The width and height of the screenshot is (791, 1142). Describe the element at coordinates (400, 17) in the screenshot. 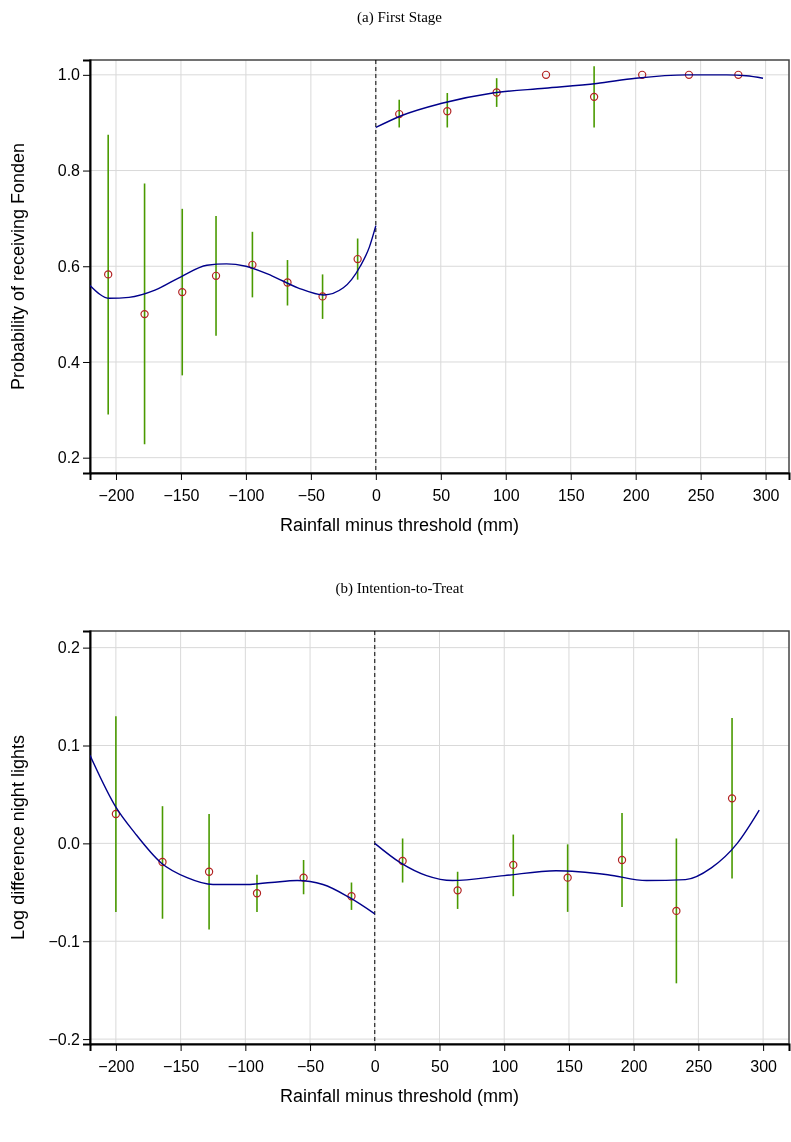

I see `chart-title: (a) First Stage` at that location.